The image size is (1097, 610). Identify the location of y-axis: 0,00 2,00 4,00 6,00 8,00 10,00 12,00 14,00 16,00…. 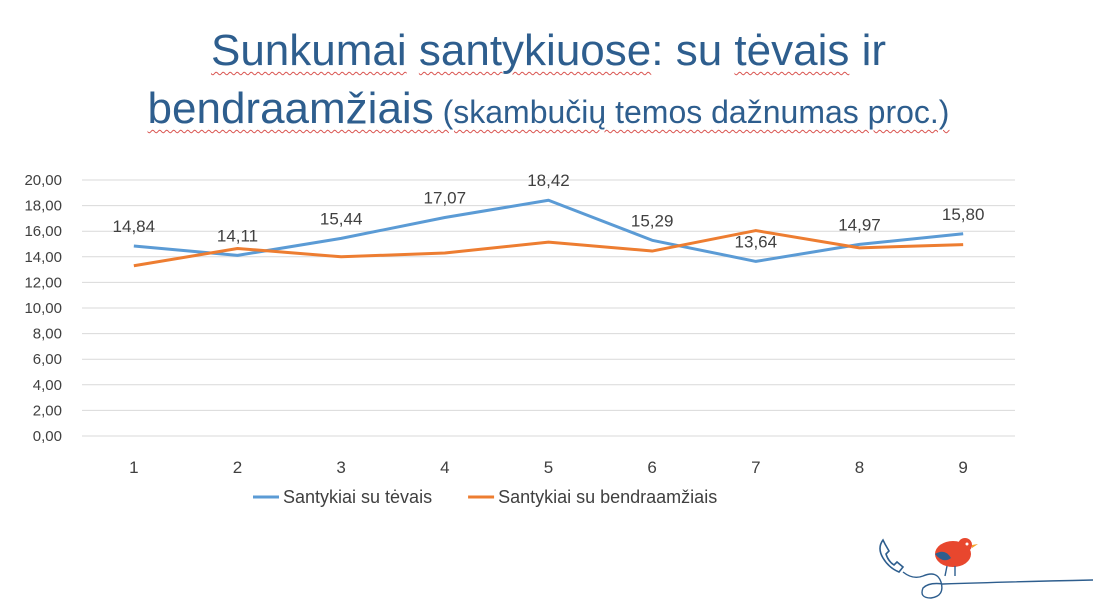
(43, 308).